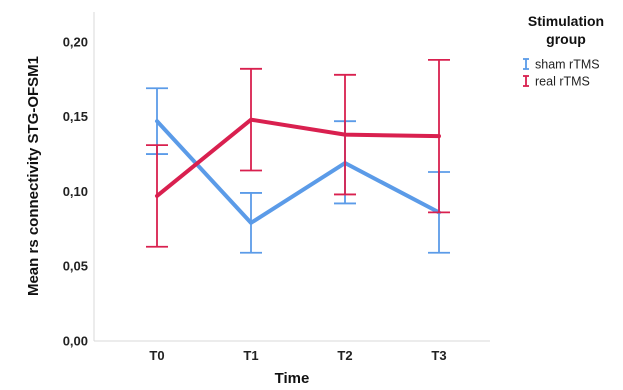 This screenshot has width=623, height=390. I want to click on y-tick-label: 0,10, so click(75, 191).